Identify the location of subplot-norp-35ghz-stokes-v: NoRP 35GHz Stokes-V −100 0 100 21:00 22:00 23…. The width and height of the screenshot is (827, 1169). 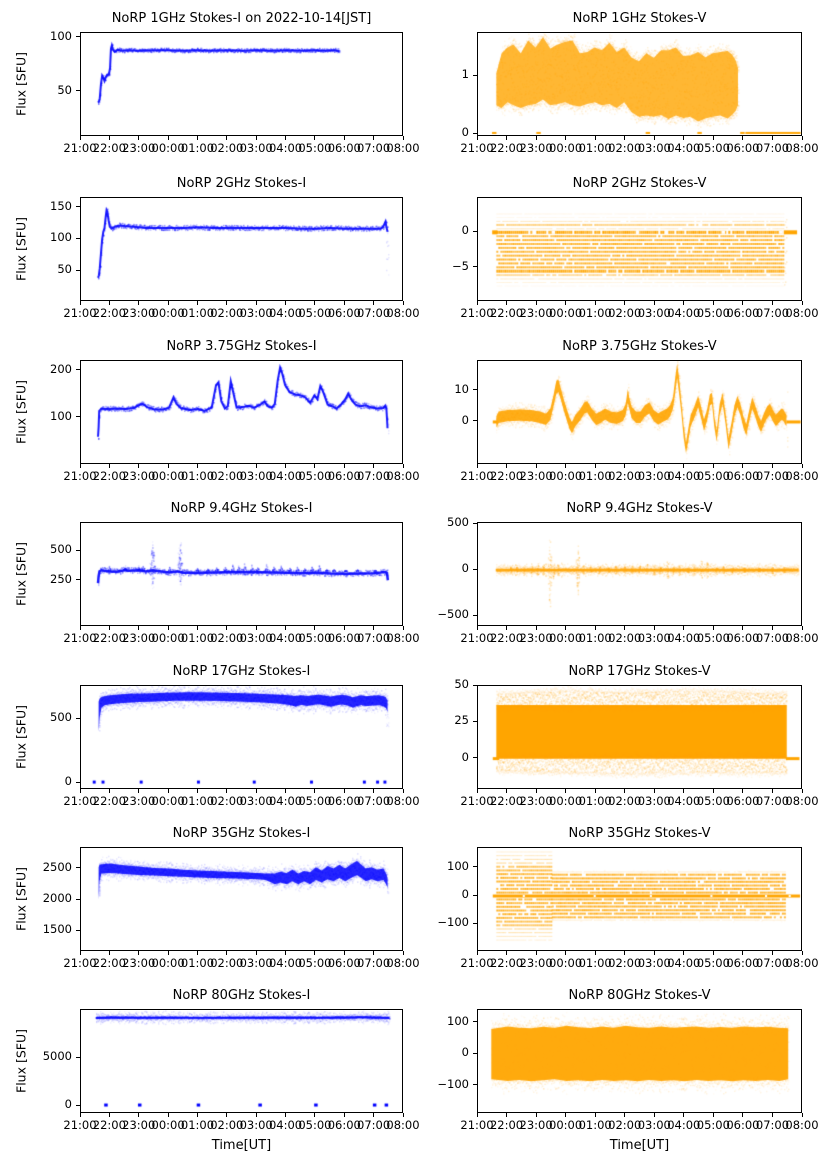
(607, 917).